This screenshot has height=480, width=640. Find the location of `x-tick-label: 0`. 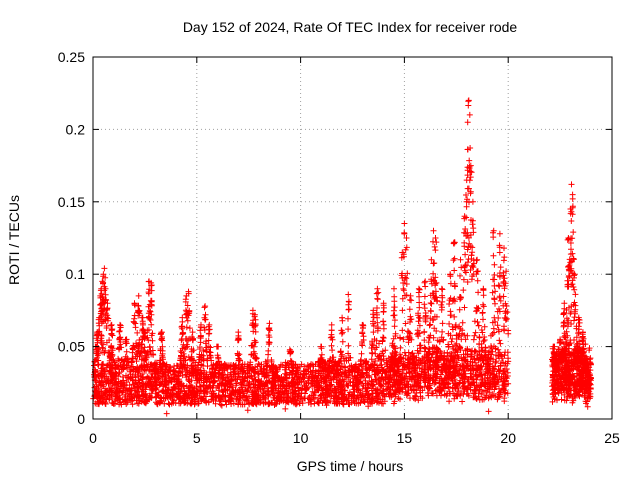

x-tick-label: 0 is located at coordinates (93, 438).